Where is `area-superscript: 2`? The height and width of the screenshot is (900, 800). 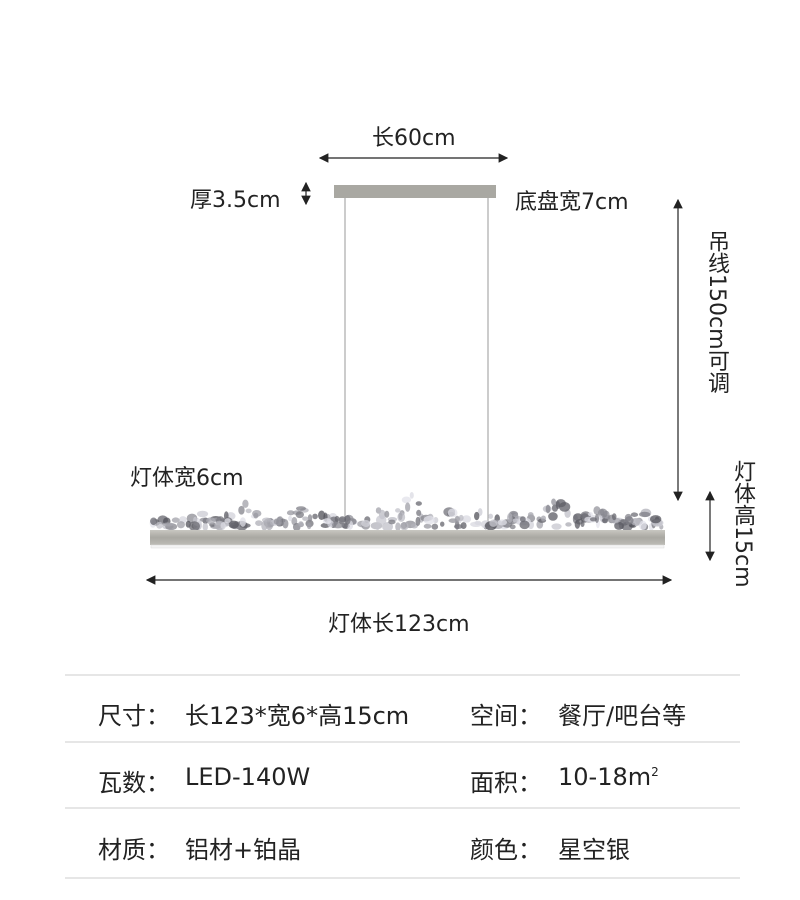 area-superscript: 2 is located at coordinates (655, 772).